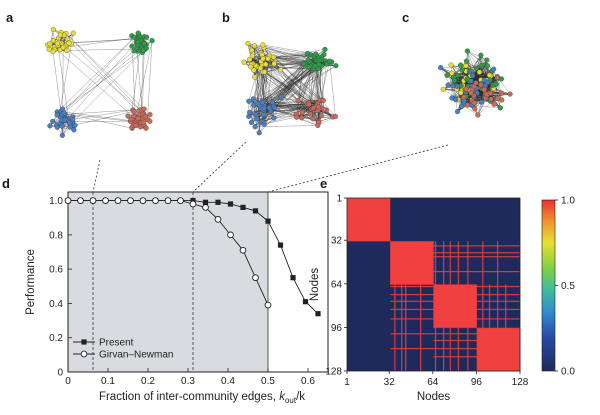 The height and width of the screenshot is (415, 600). What do you see at coordinates (390, 382) in the screenshot?
I see `heatmap-x-tick-label: 32` at bounding box center [390, 382].